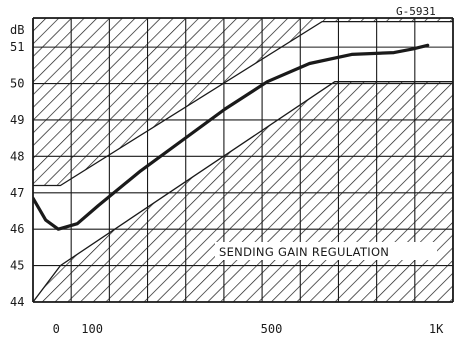 The image size is (460, 343). What do you see at coordinates (17, 120) in the screenshot?
I see `y-tick-label: 49` at bounding box center [17, 120].